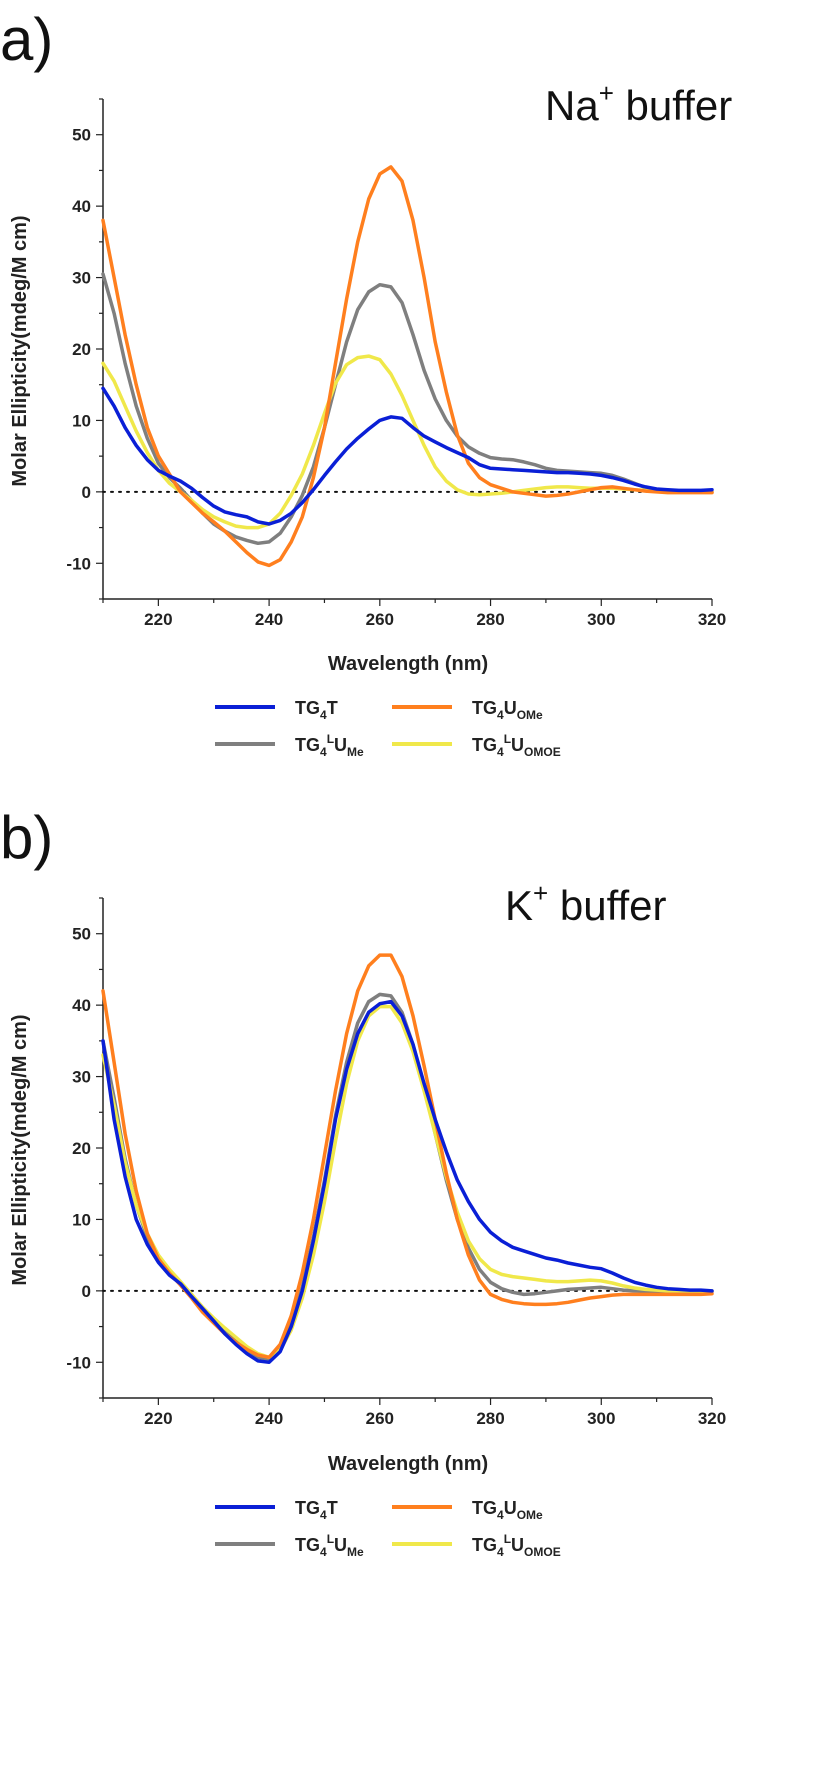 The image size is (834, 1790). I want to click on panel-a-xtick-label: 260, so click(380, 619).